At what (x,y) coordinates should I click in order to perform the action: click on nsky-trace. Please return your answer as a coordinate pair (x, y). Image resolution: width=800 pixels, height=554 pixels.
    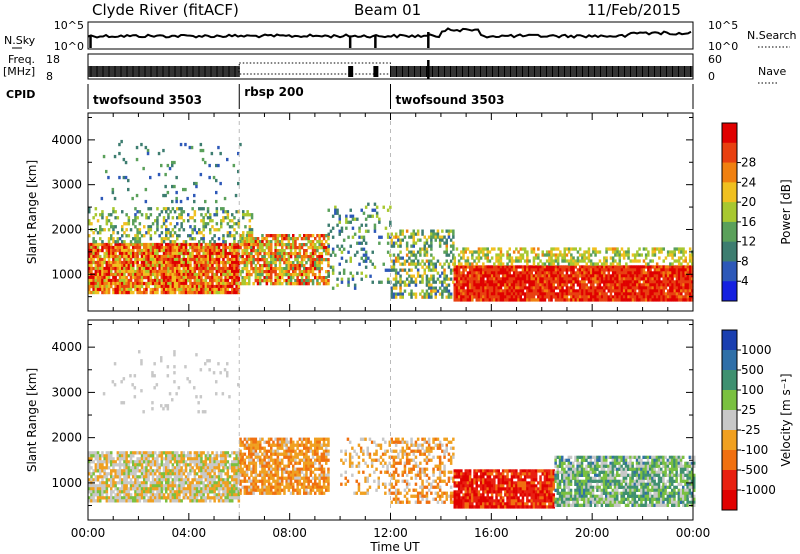
    Looking at the image, I should click on (389, 33).